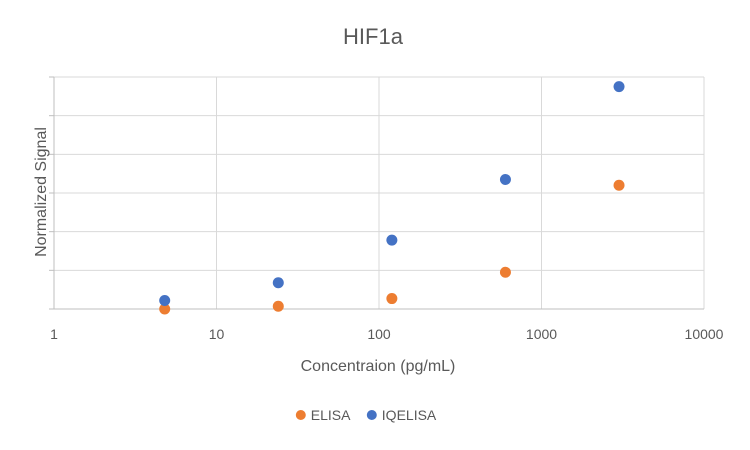  I want to click on x-tick-label: 10, so click(217, 334).